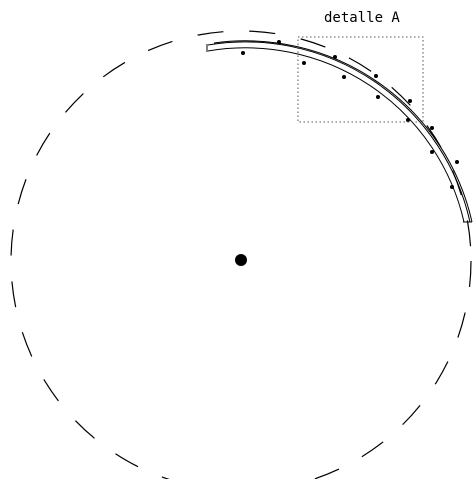  What do you see at coordinates (362, 18) in the screenshot?
I see `detail-label: detalle A` at bounding box center [362, 18].